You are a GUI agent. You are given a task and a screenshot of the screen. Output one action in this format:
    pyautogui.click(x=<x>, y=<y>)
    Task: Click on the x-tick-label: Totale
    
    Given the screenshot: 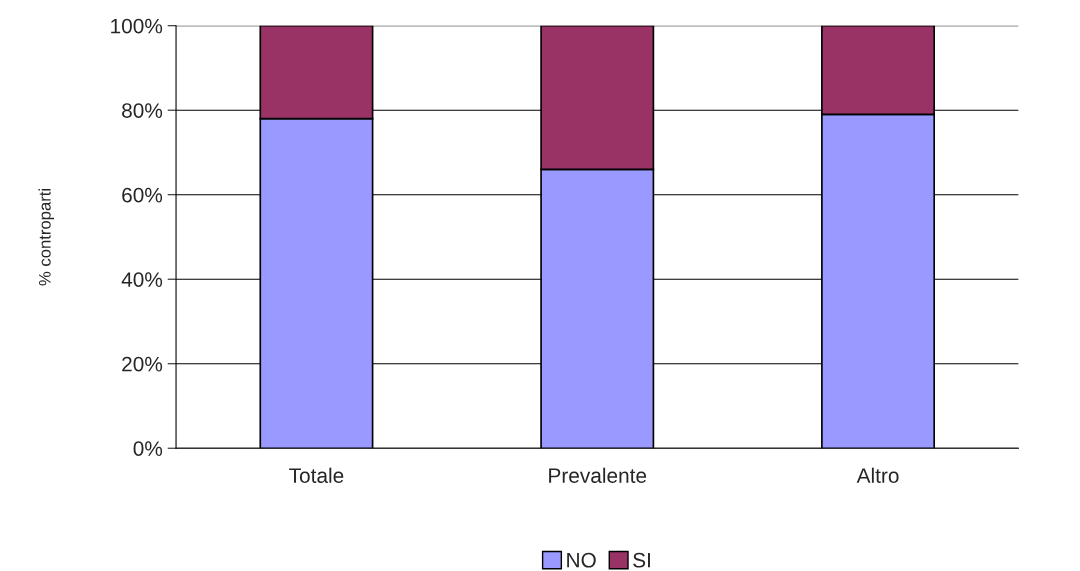 What is the action you would take?
    pyautogui.click(x=316, y=475)
    